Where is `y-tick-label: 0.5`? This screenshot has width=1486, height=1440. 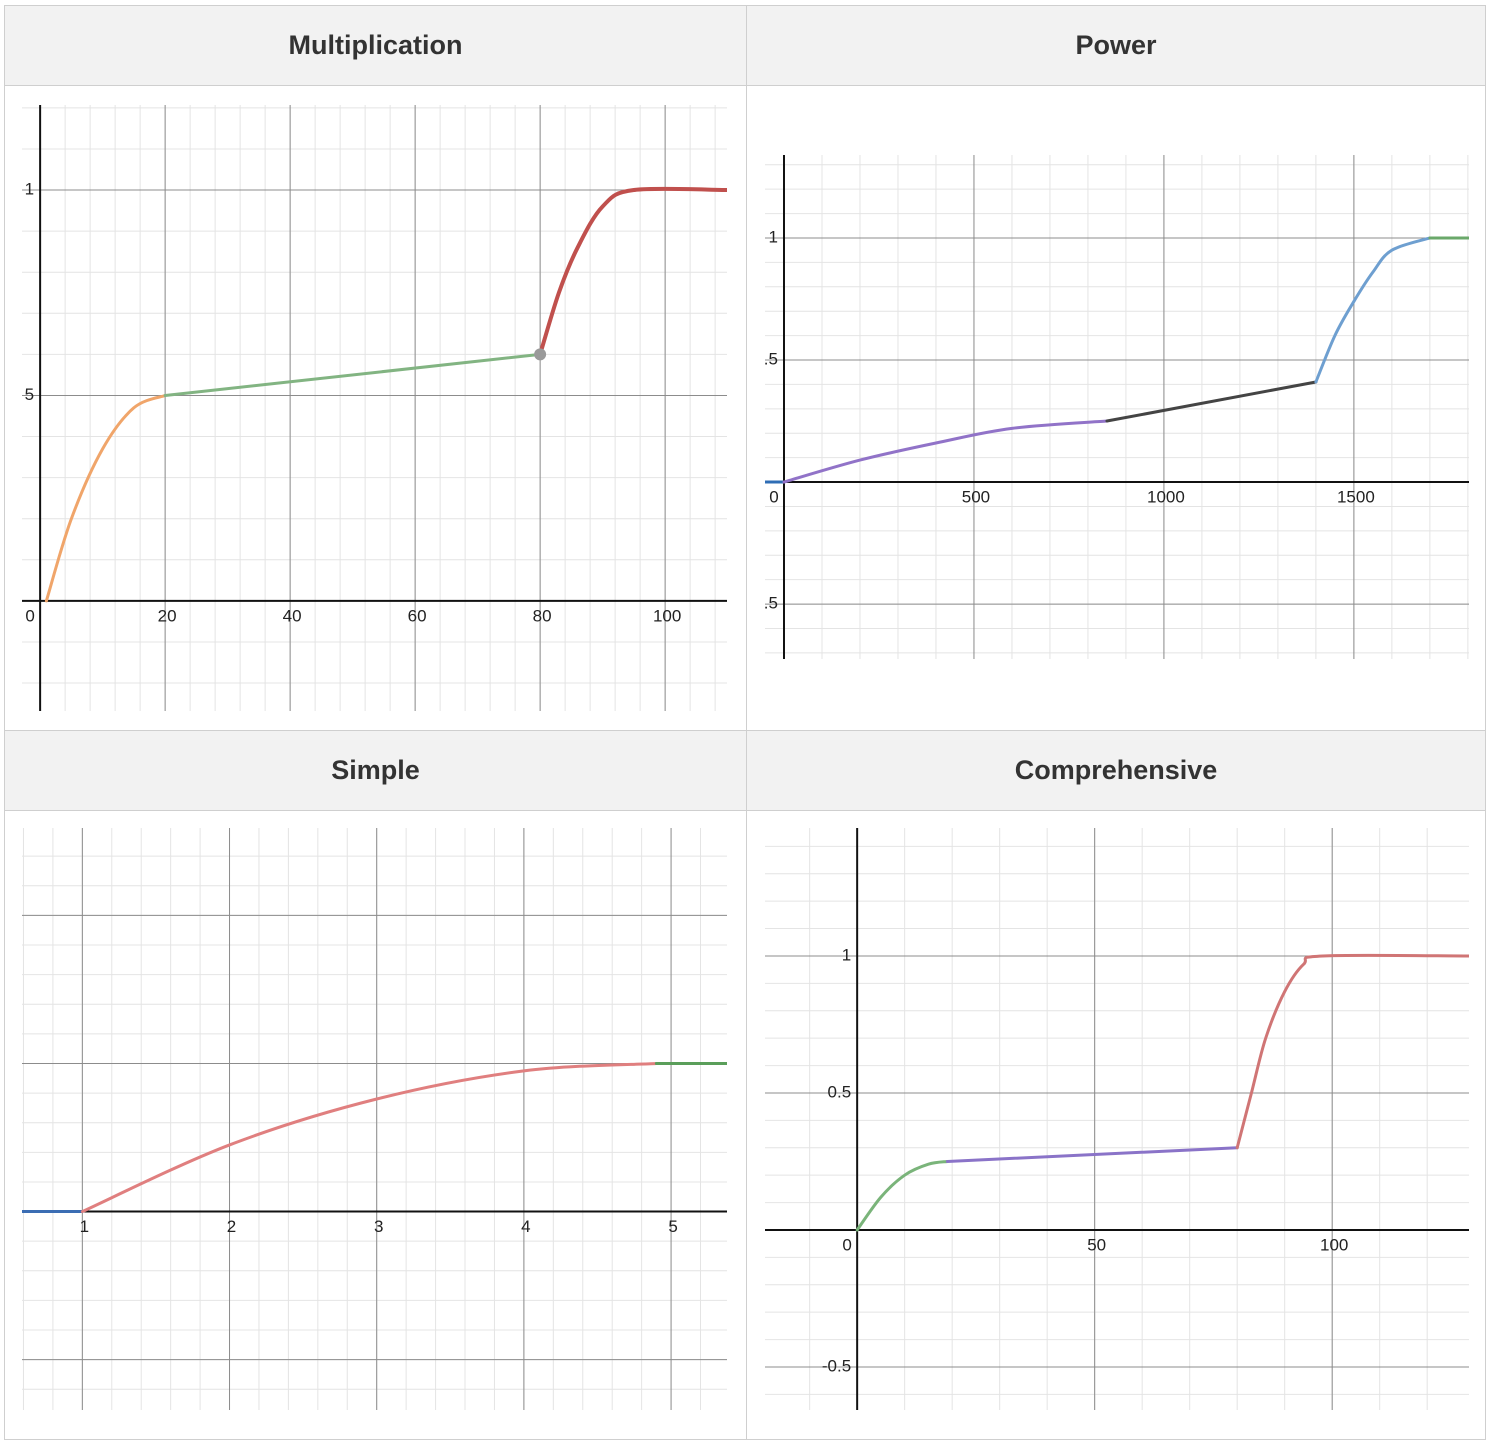
y-tick-label: 0.5 is located at coordinates (840, 1091).